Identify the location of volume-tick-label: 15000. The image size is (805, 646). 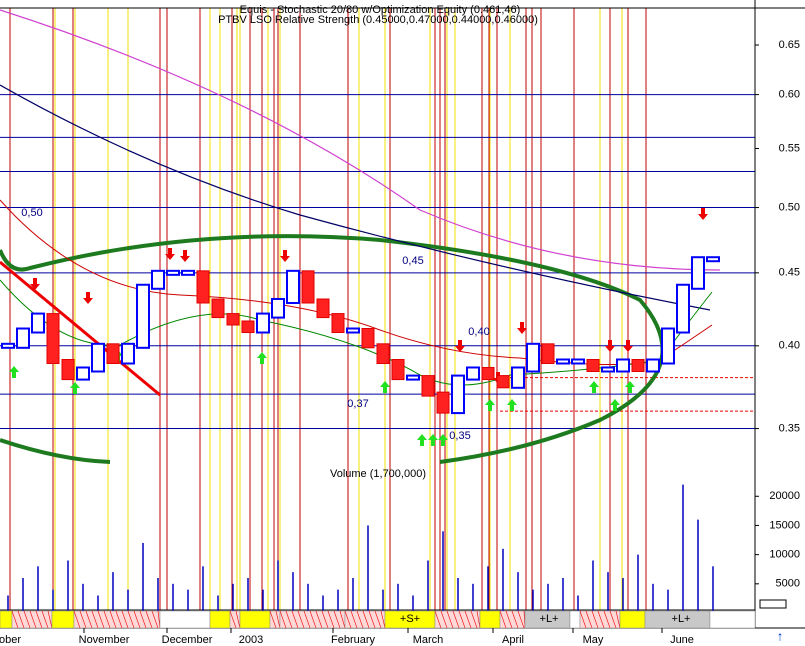
(784, 525).